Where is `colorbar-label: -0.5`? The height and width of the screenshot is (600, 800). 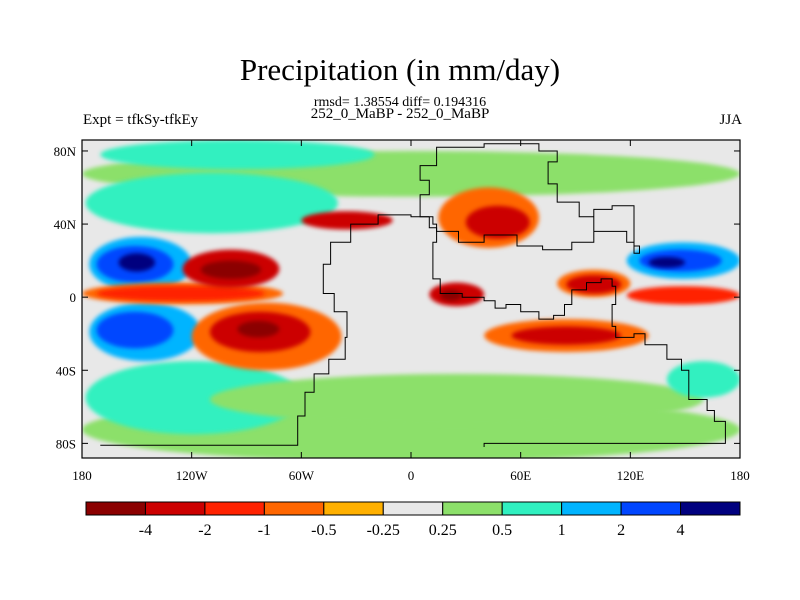 colorbar-label: -0.5 is located at coordinates (323, 530).